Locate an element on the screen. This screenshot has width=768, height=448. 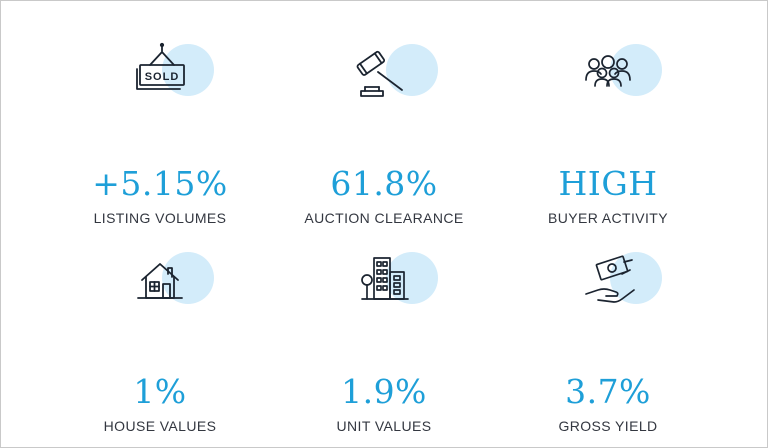
people-group-icon is located at coordinates (610, 73).